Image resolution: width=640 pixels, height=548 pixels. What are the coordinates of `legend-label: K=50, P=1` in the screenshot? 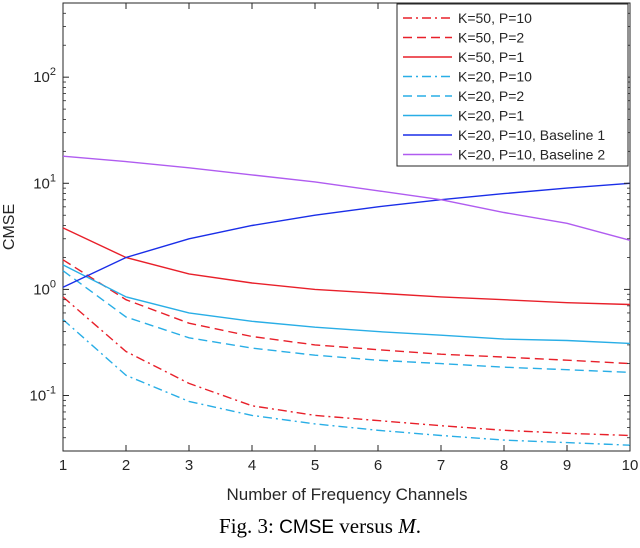 It's located at (491, 57).